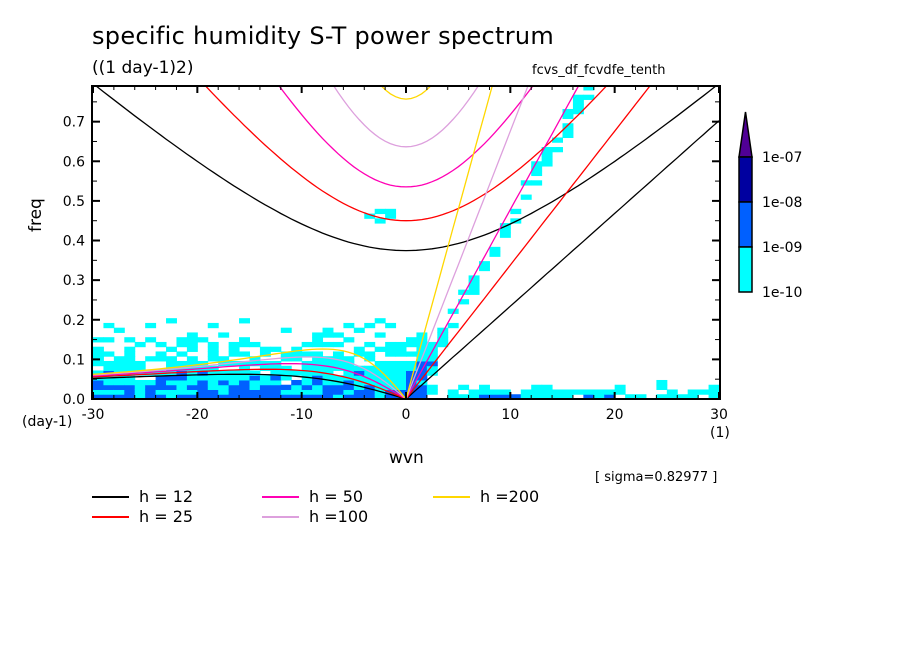  Describe the element at coordinates (745, 134) in the screenshot. I see `colorbar-extend-triangle` at that location.